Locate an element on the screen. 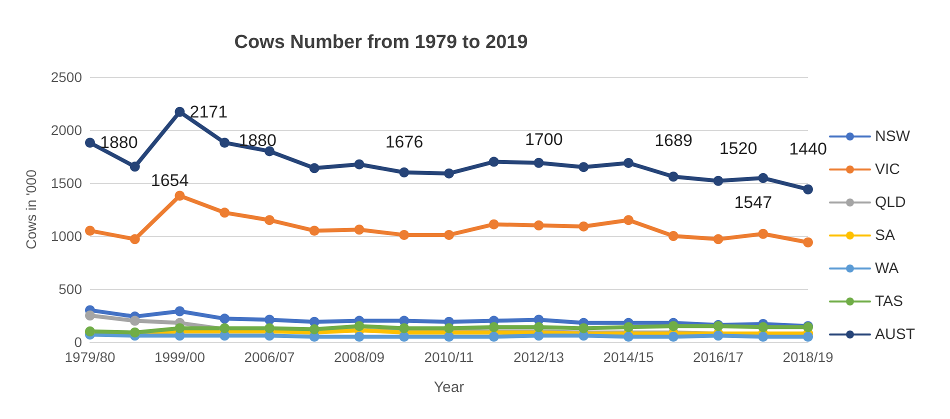 The width and height of the screenshot is (950, 419). x-tick-label: 2006/07 is located at coordinates (270, 357).